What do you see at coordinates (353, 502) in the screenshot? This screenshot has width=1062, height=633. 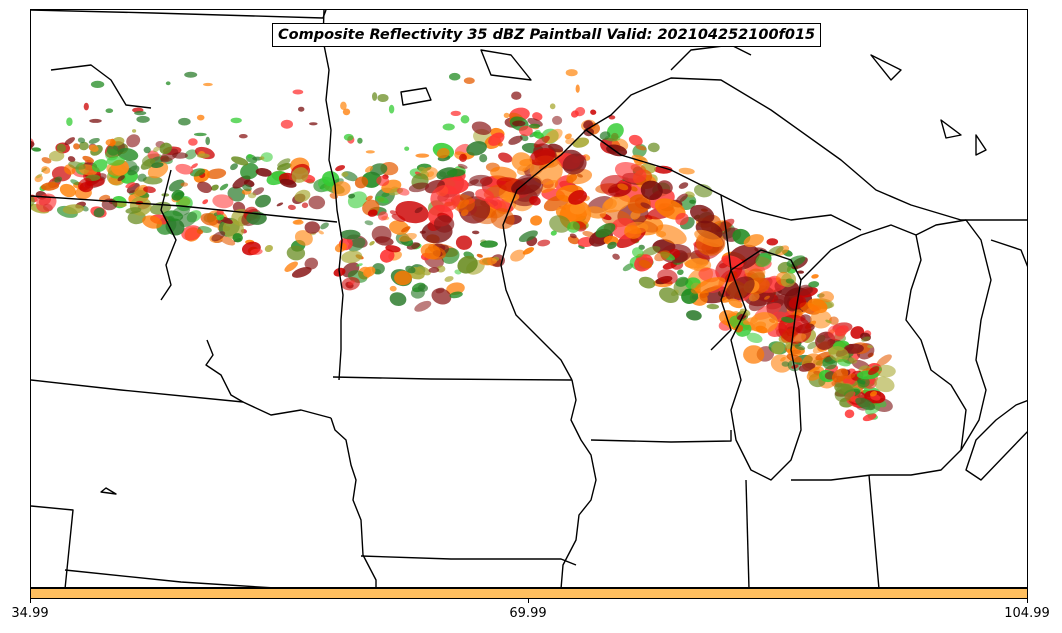 I see `big-sioux` at bounding box center [353, 502].